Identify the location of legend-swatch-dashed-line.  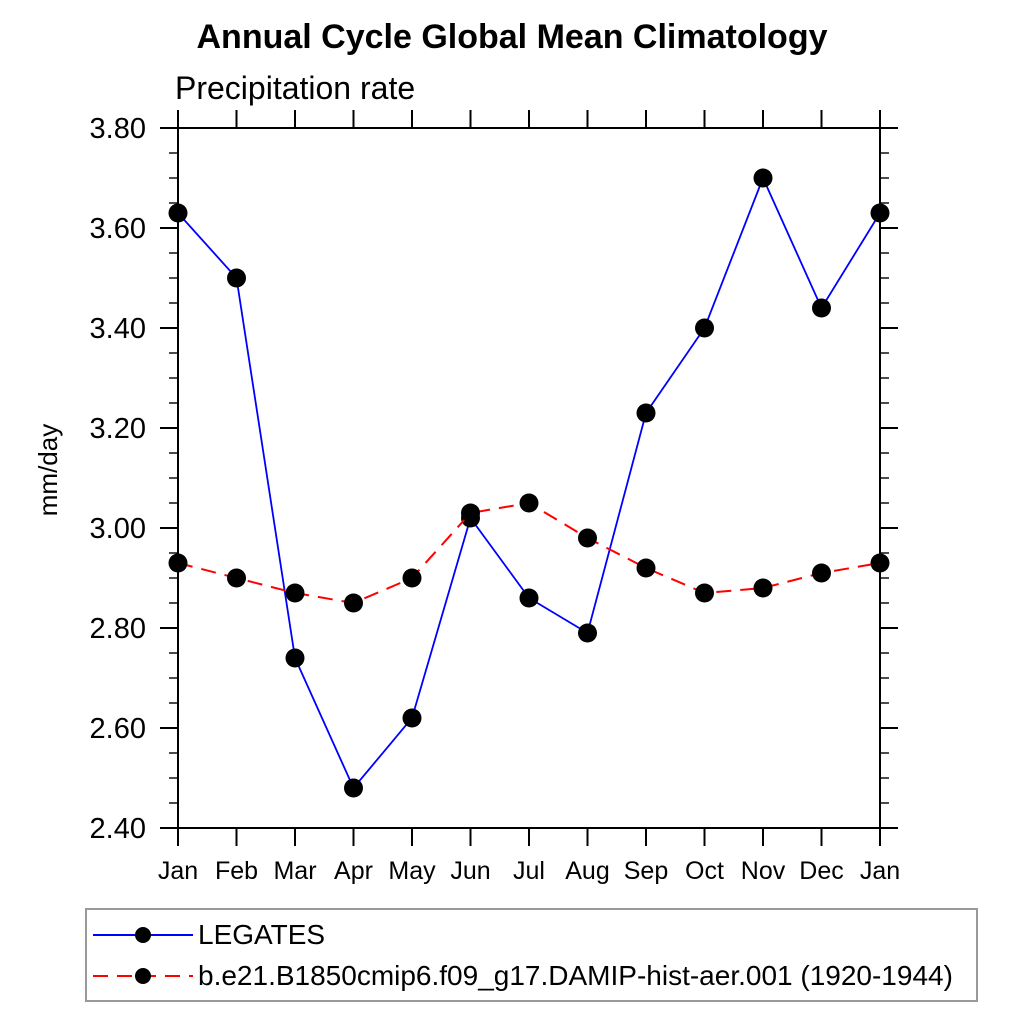
(143, 975).